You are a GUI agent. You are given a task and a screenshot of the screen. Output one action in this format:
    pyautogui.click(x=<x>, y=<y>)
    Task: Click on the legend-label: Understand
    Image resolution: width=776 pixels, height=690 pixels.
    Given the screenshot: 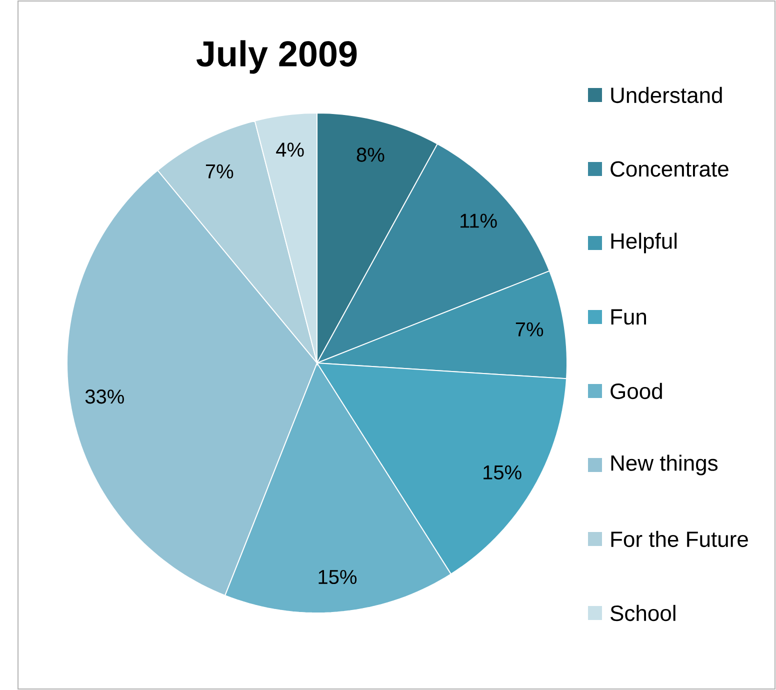 What is the action you would take?
    pyautogui.click(x=666, y=95)
    